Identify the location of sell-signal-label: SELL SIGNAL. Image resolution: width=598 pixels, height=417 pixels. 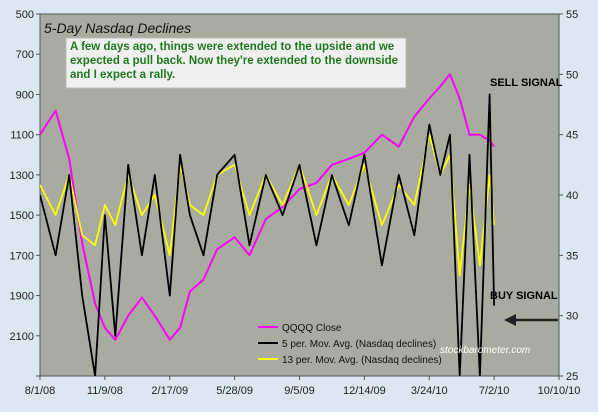
(526, 83).